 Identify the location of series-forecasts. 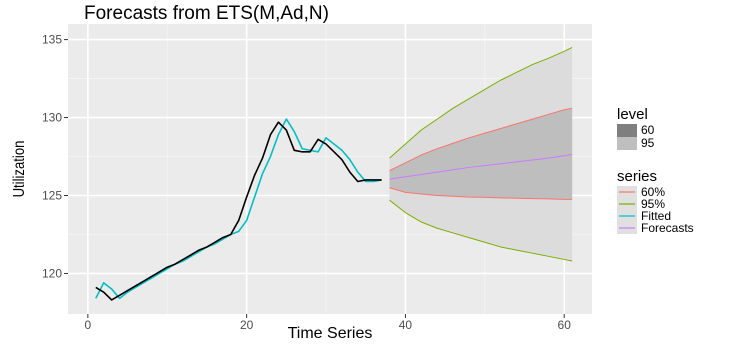
(481, 166).